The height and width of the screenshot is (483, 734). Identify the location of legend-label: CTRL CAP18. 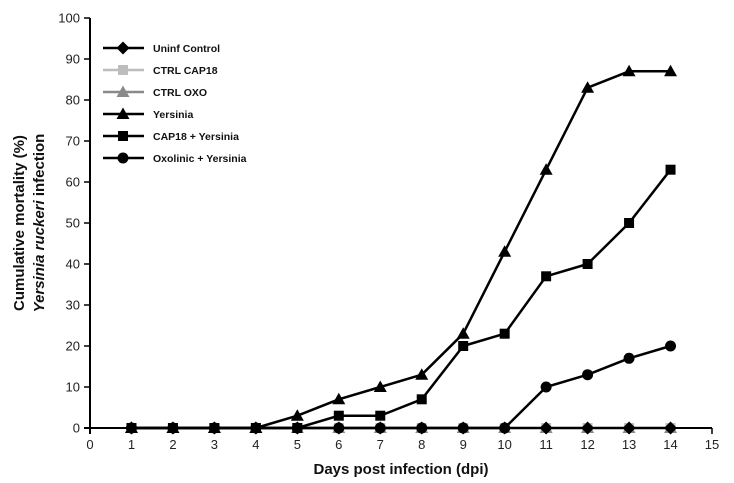
(185, 71).